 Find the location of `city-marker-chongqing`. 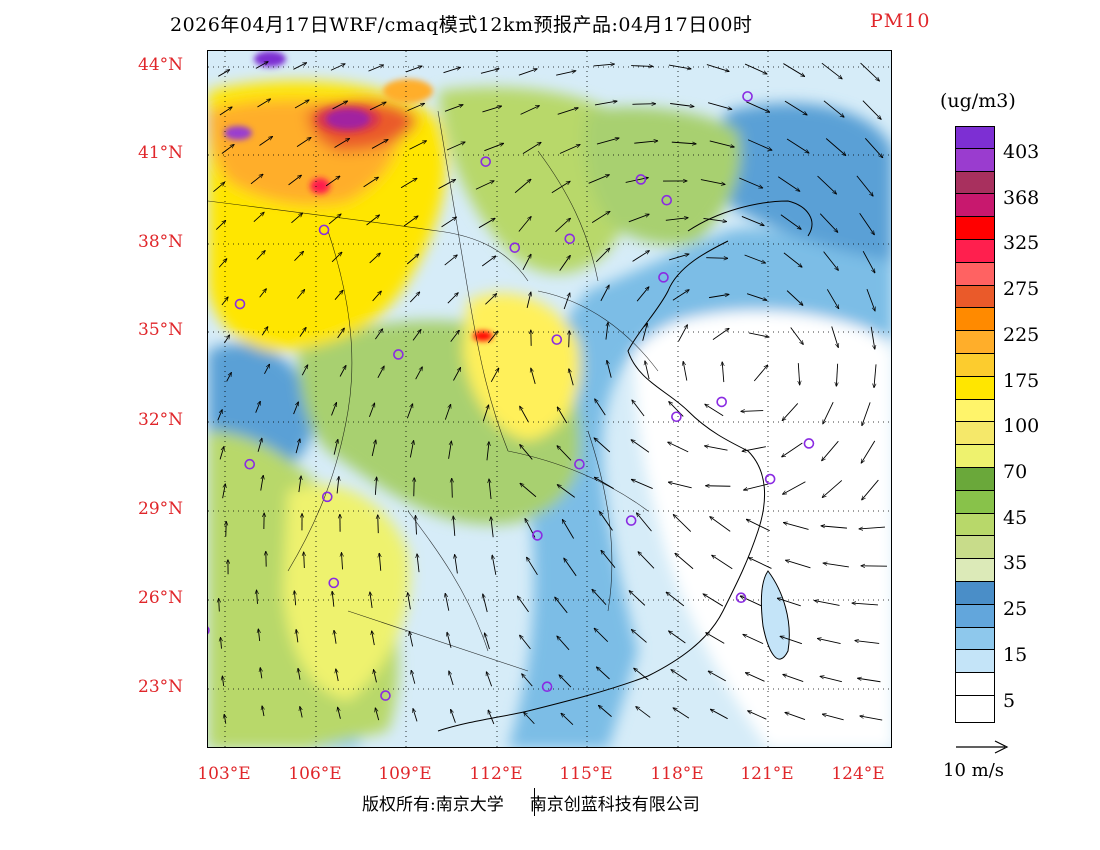

city-marker-chongqing is located at coordinates (327, 497).